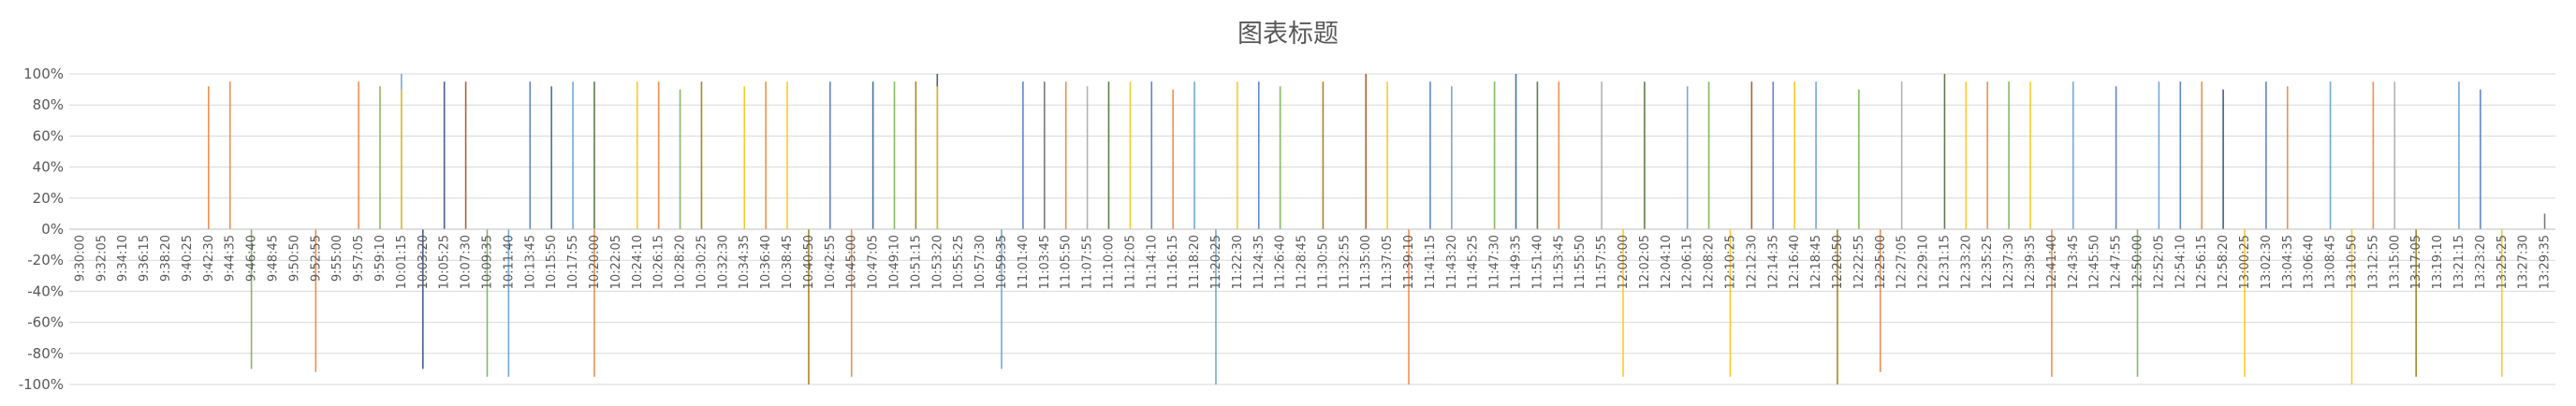 The image size is (2576, 406). Describe the element at coordinates (45, 353) in the screenshot. I see `y-tick-label: -80%` at that location.